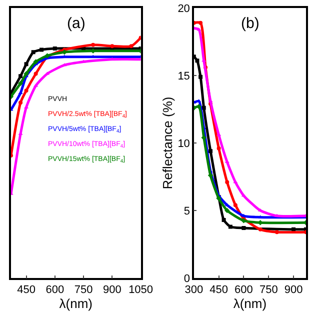  I want to click on y-tick-label: 0, so click(187, 278).